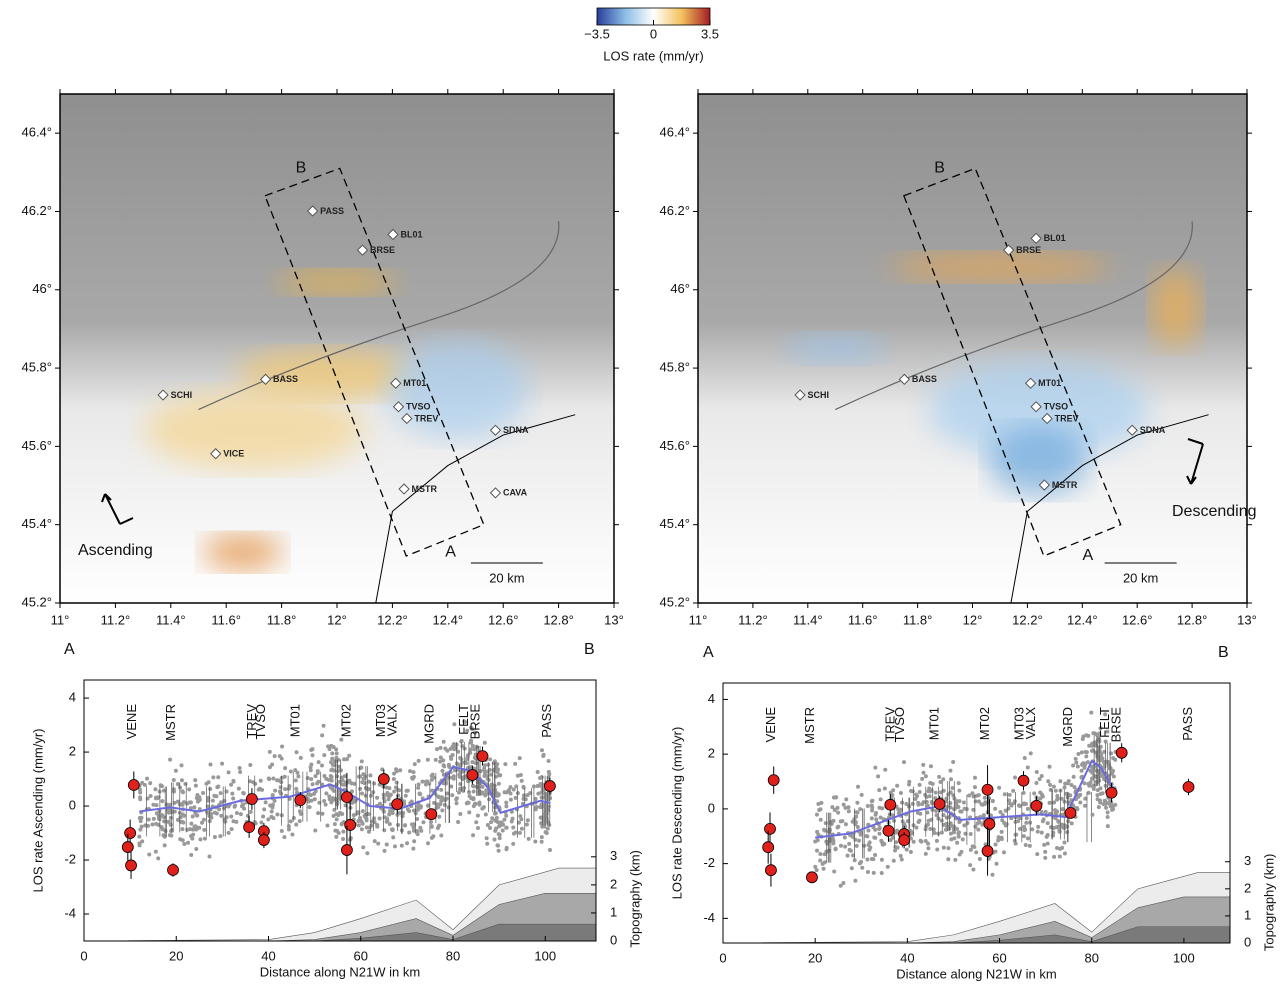 This screenshot has width=1287, height=1004. I want to click on coastline, so click(1109, 508).